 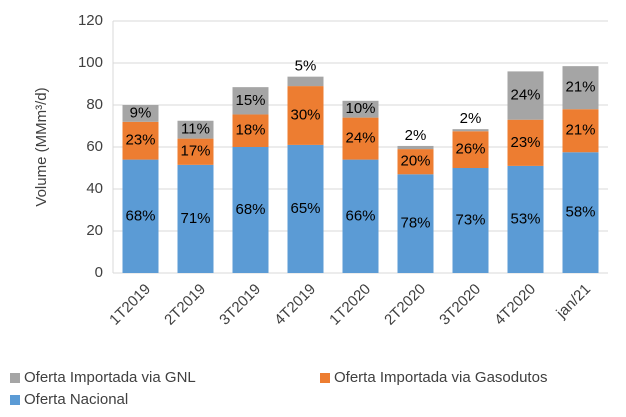 I want to click on data-label: 20%, so click(x=415, y=161).